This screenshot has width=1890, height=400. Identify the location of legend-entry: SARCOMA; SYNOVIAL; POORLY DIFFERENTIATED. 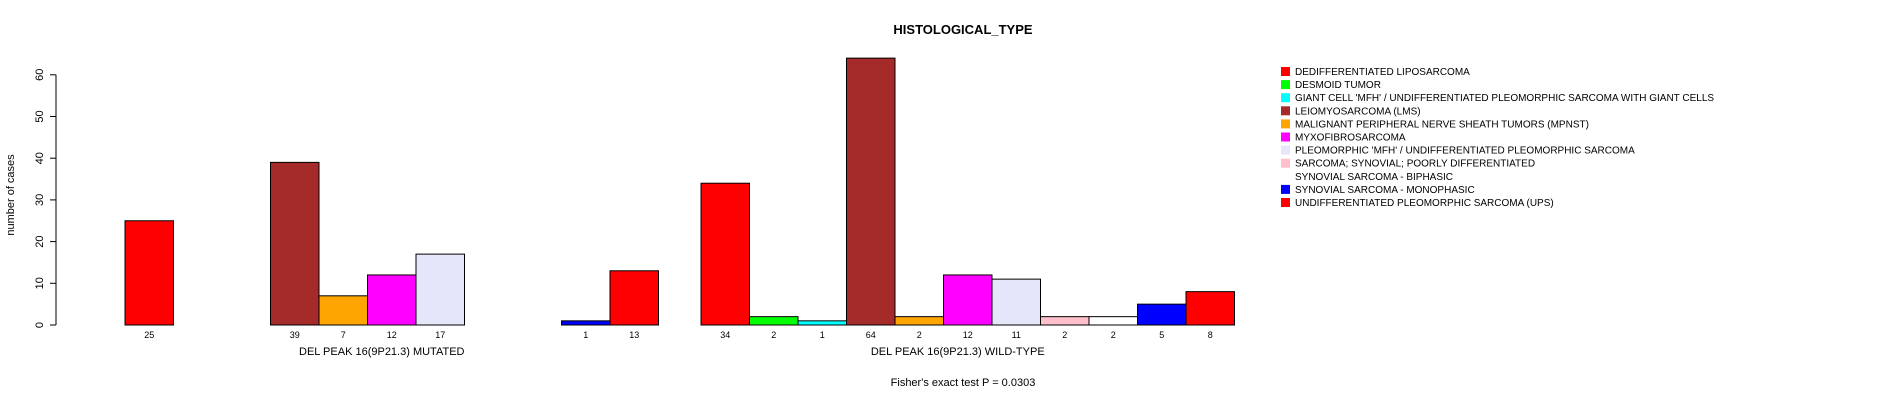
(1415, 164).